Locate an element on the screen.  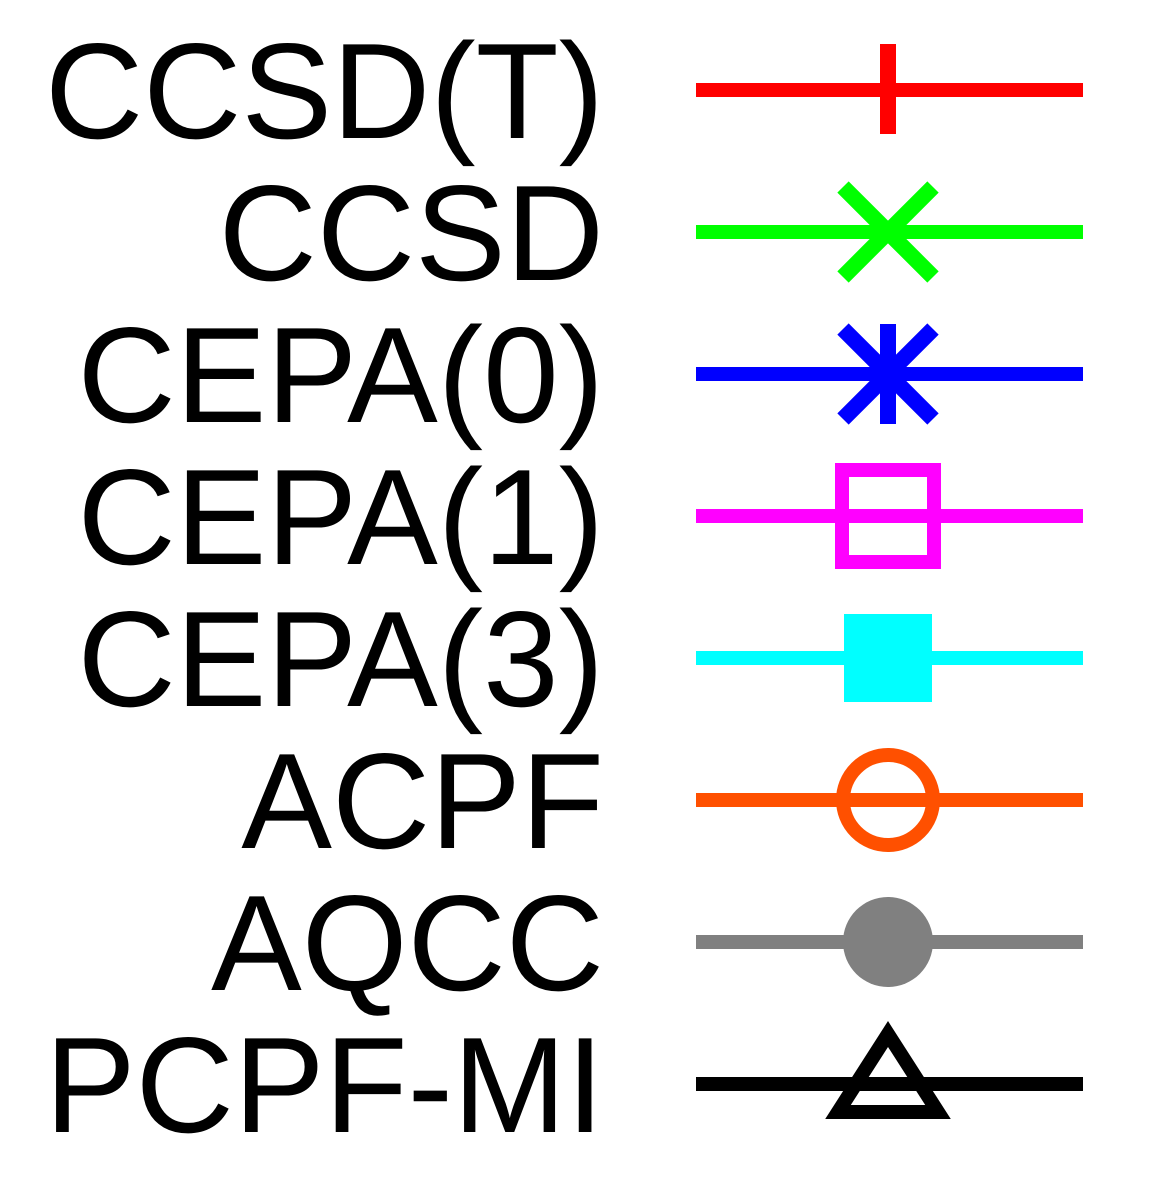
legend-entry-aqcc: AQCC is located at coordinates (647, 943).